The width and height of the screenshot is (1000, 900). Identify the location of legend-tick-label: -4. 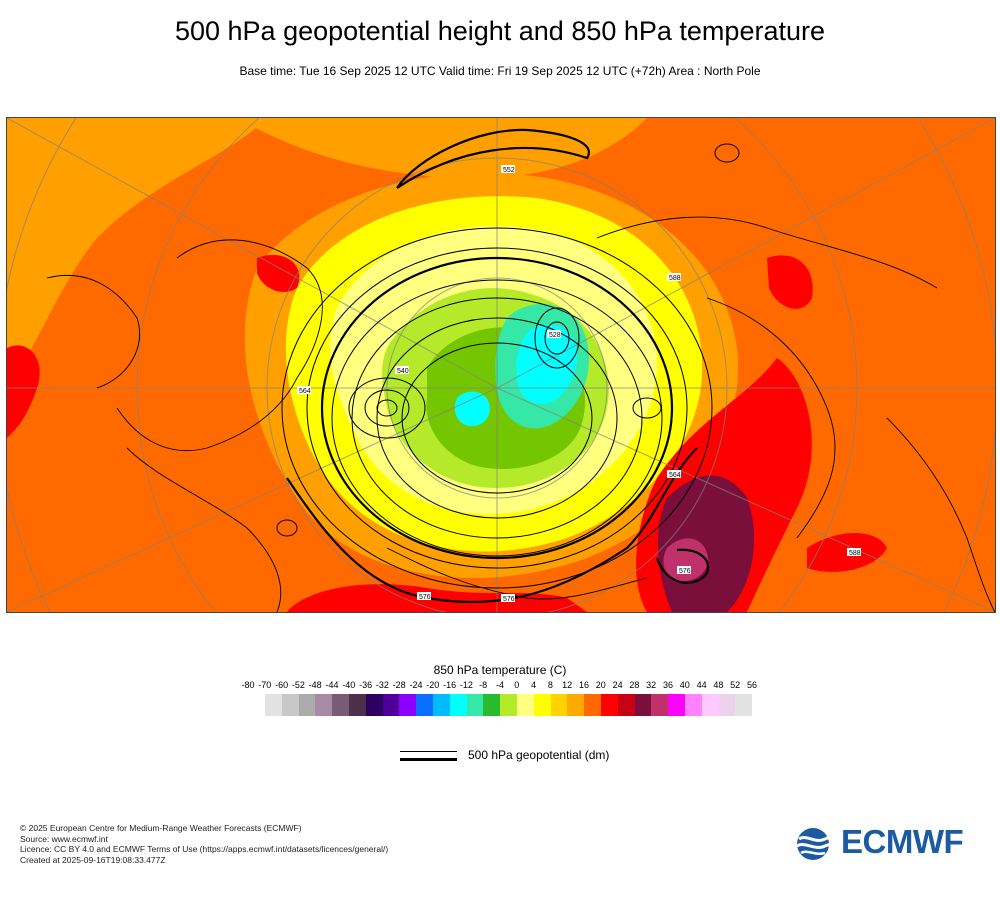
(500, 685).